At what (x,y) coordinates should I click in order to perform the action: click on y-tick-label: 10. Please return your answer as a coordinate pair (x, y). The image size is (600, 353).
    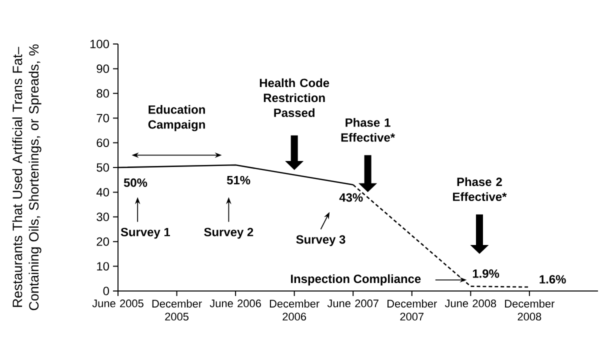
    Looking at the image, I should click on (103, 266).